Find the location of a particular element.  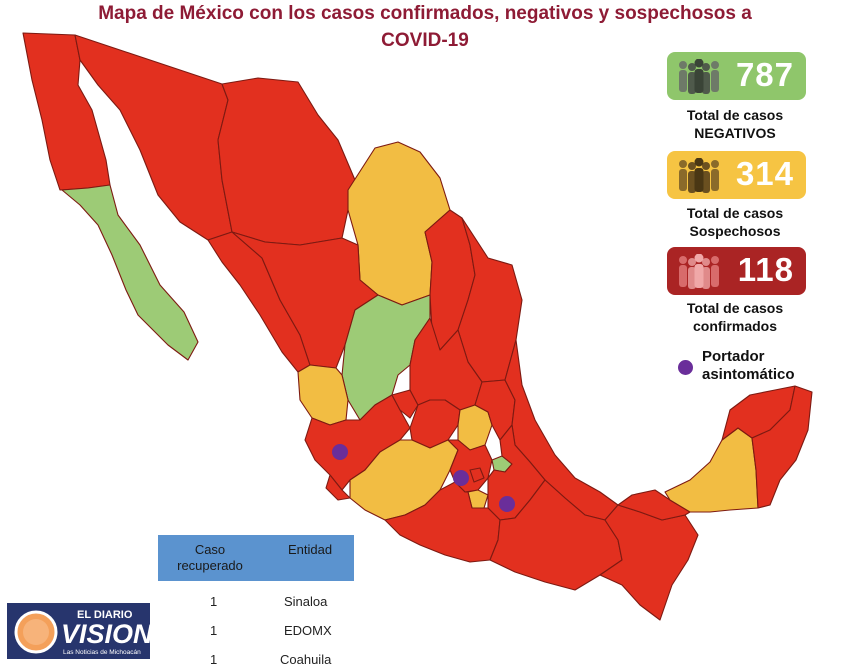

table-header-cases: Caso recuperado is located at coordinates (210, 558).